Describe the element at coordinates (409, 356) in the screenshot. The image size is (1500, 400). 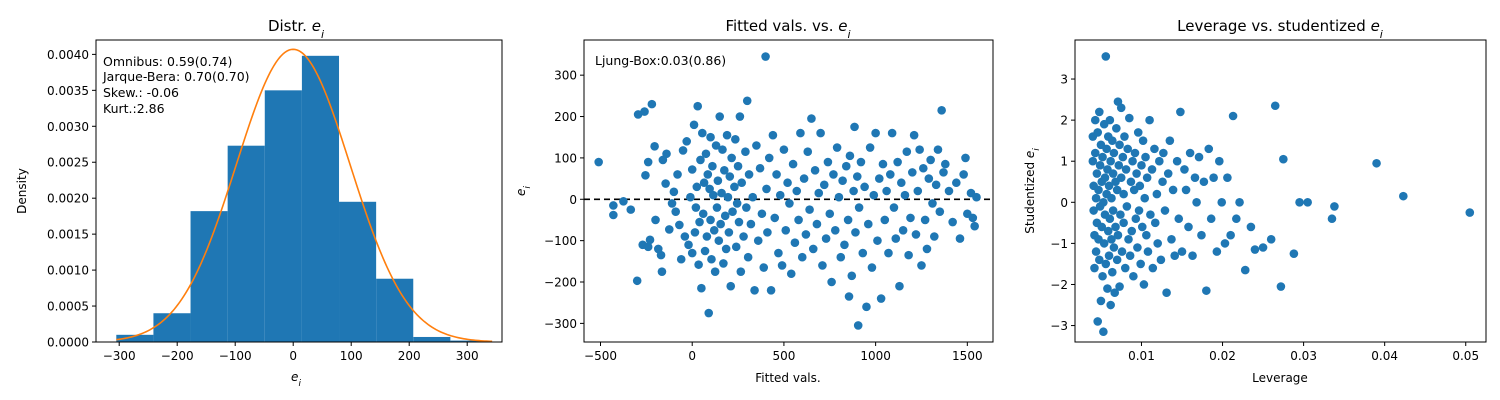
I see `x-tick-label-5: 200` at that location.